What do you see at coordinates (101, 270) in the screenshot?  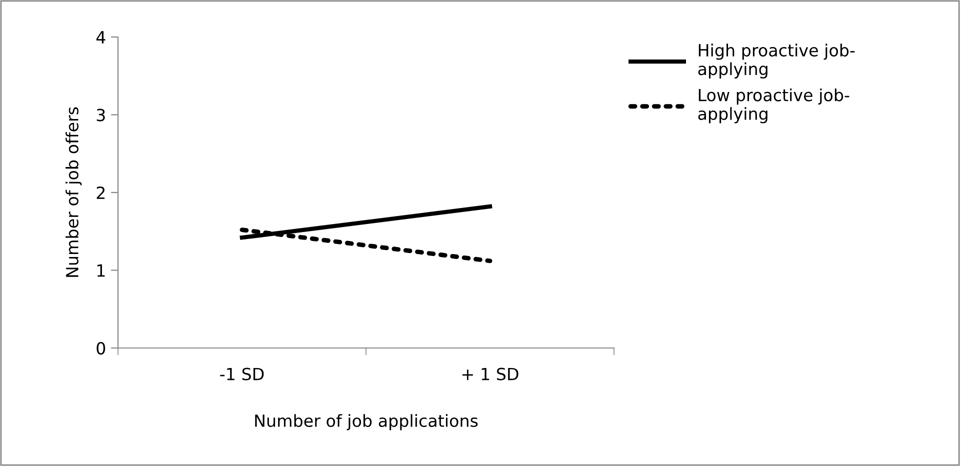 I see `y-tick-label: 1` at bounding box center [101, 270].